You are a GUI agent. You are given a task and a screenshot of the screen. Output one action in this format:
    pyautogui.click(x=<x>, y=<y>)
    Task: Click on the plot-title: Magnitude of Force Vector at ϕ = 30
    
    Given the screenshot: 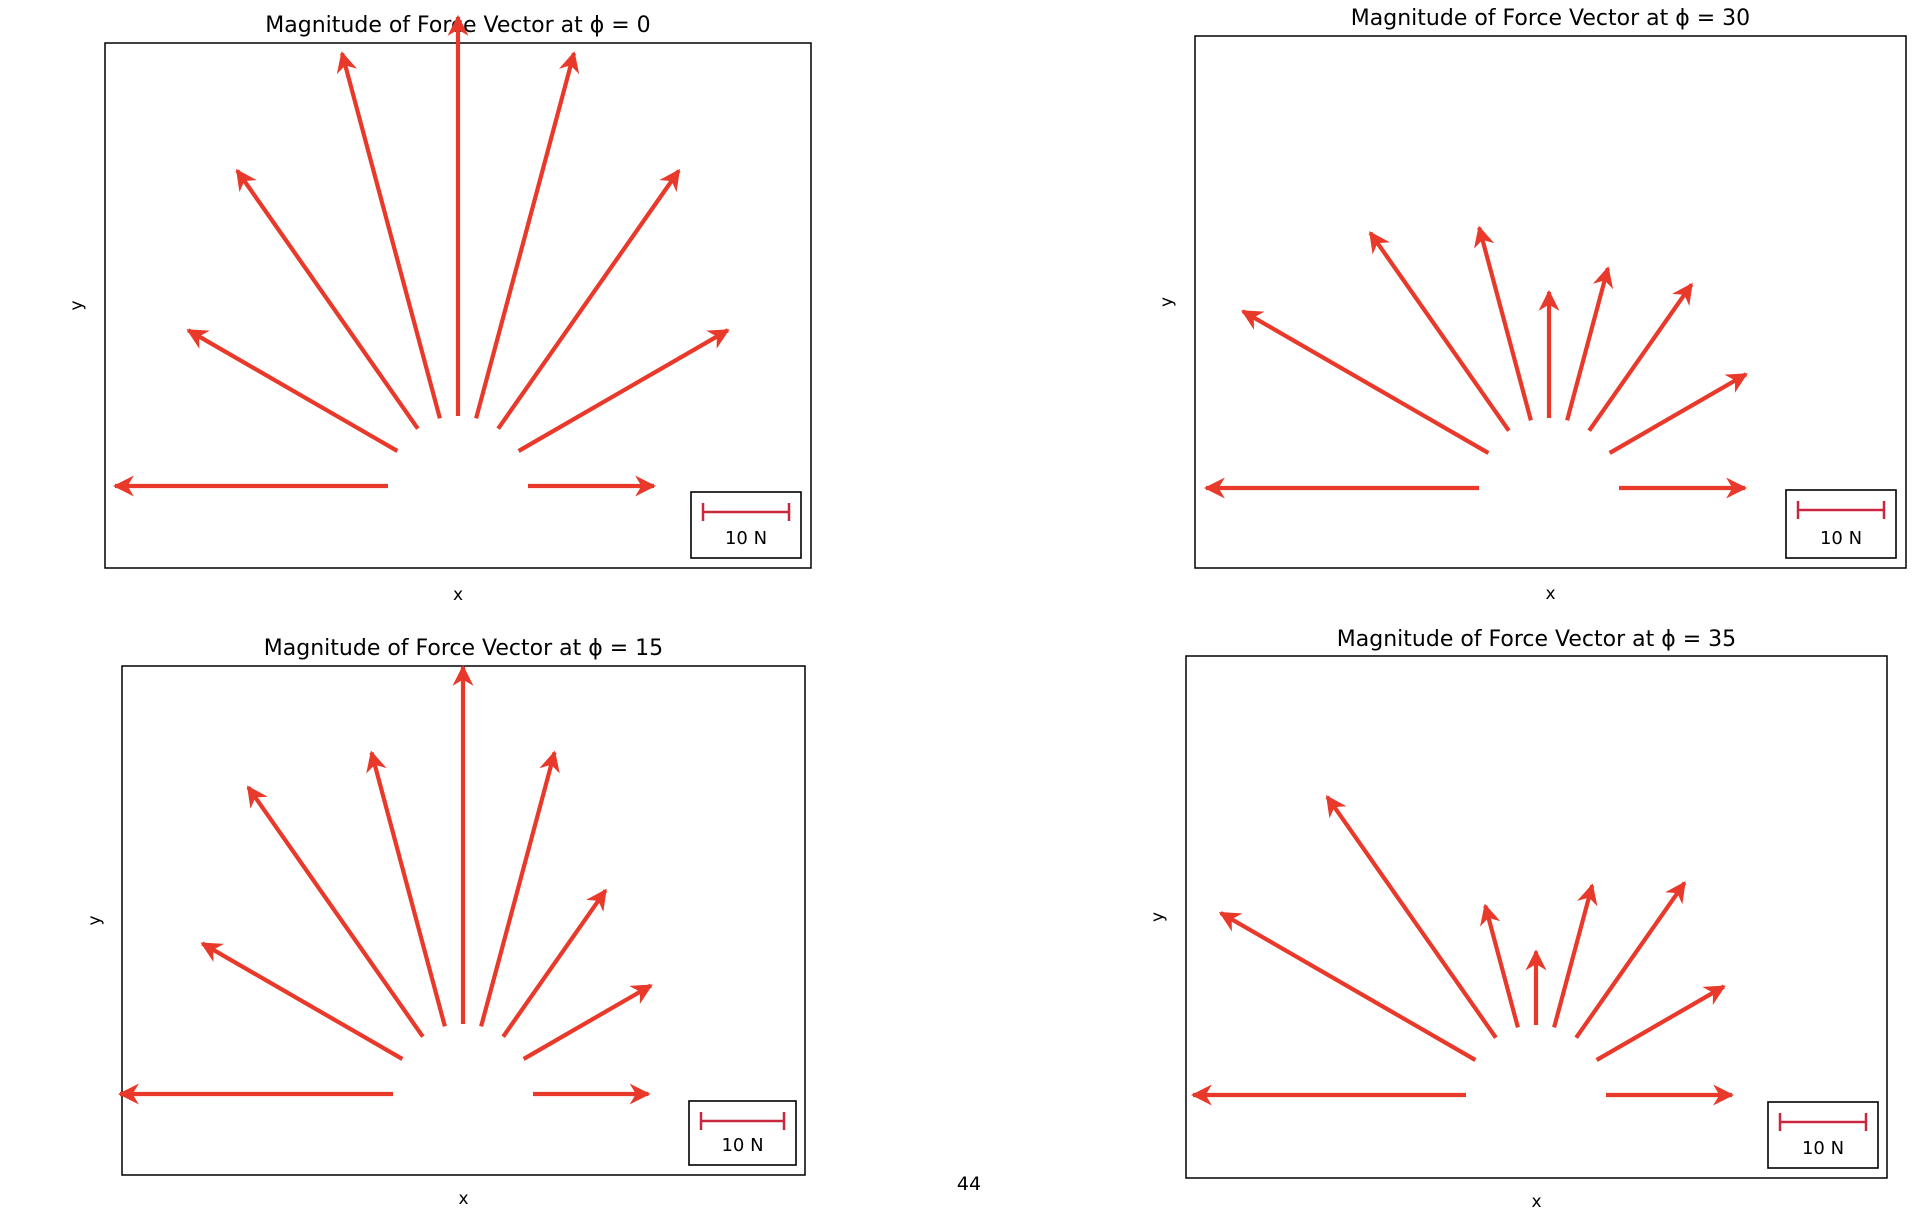 What is the action you would take?
    pyautogui.click(x=1550, y=18)
    